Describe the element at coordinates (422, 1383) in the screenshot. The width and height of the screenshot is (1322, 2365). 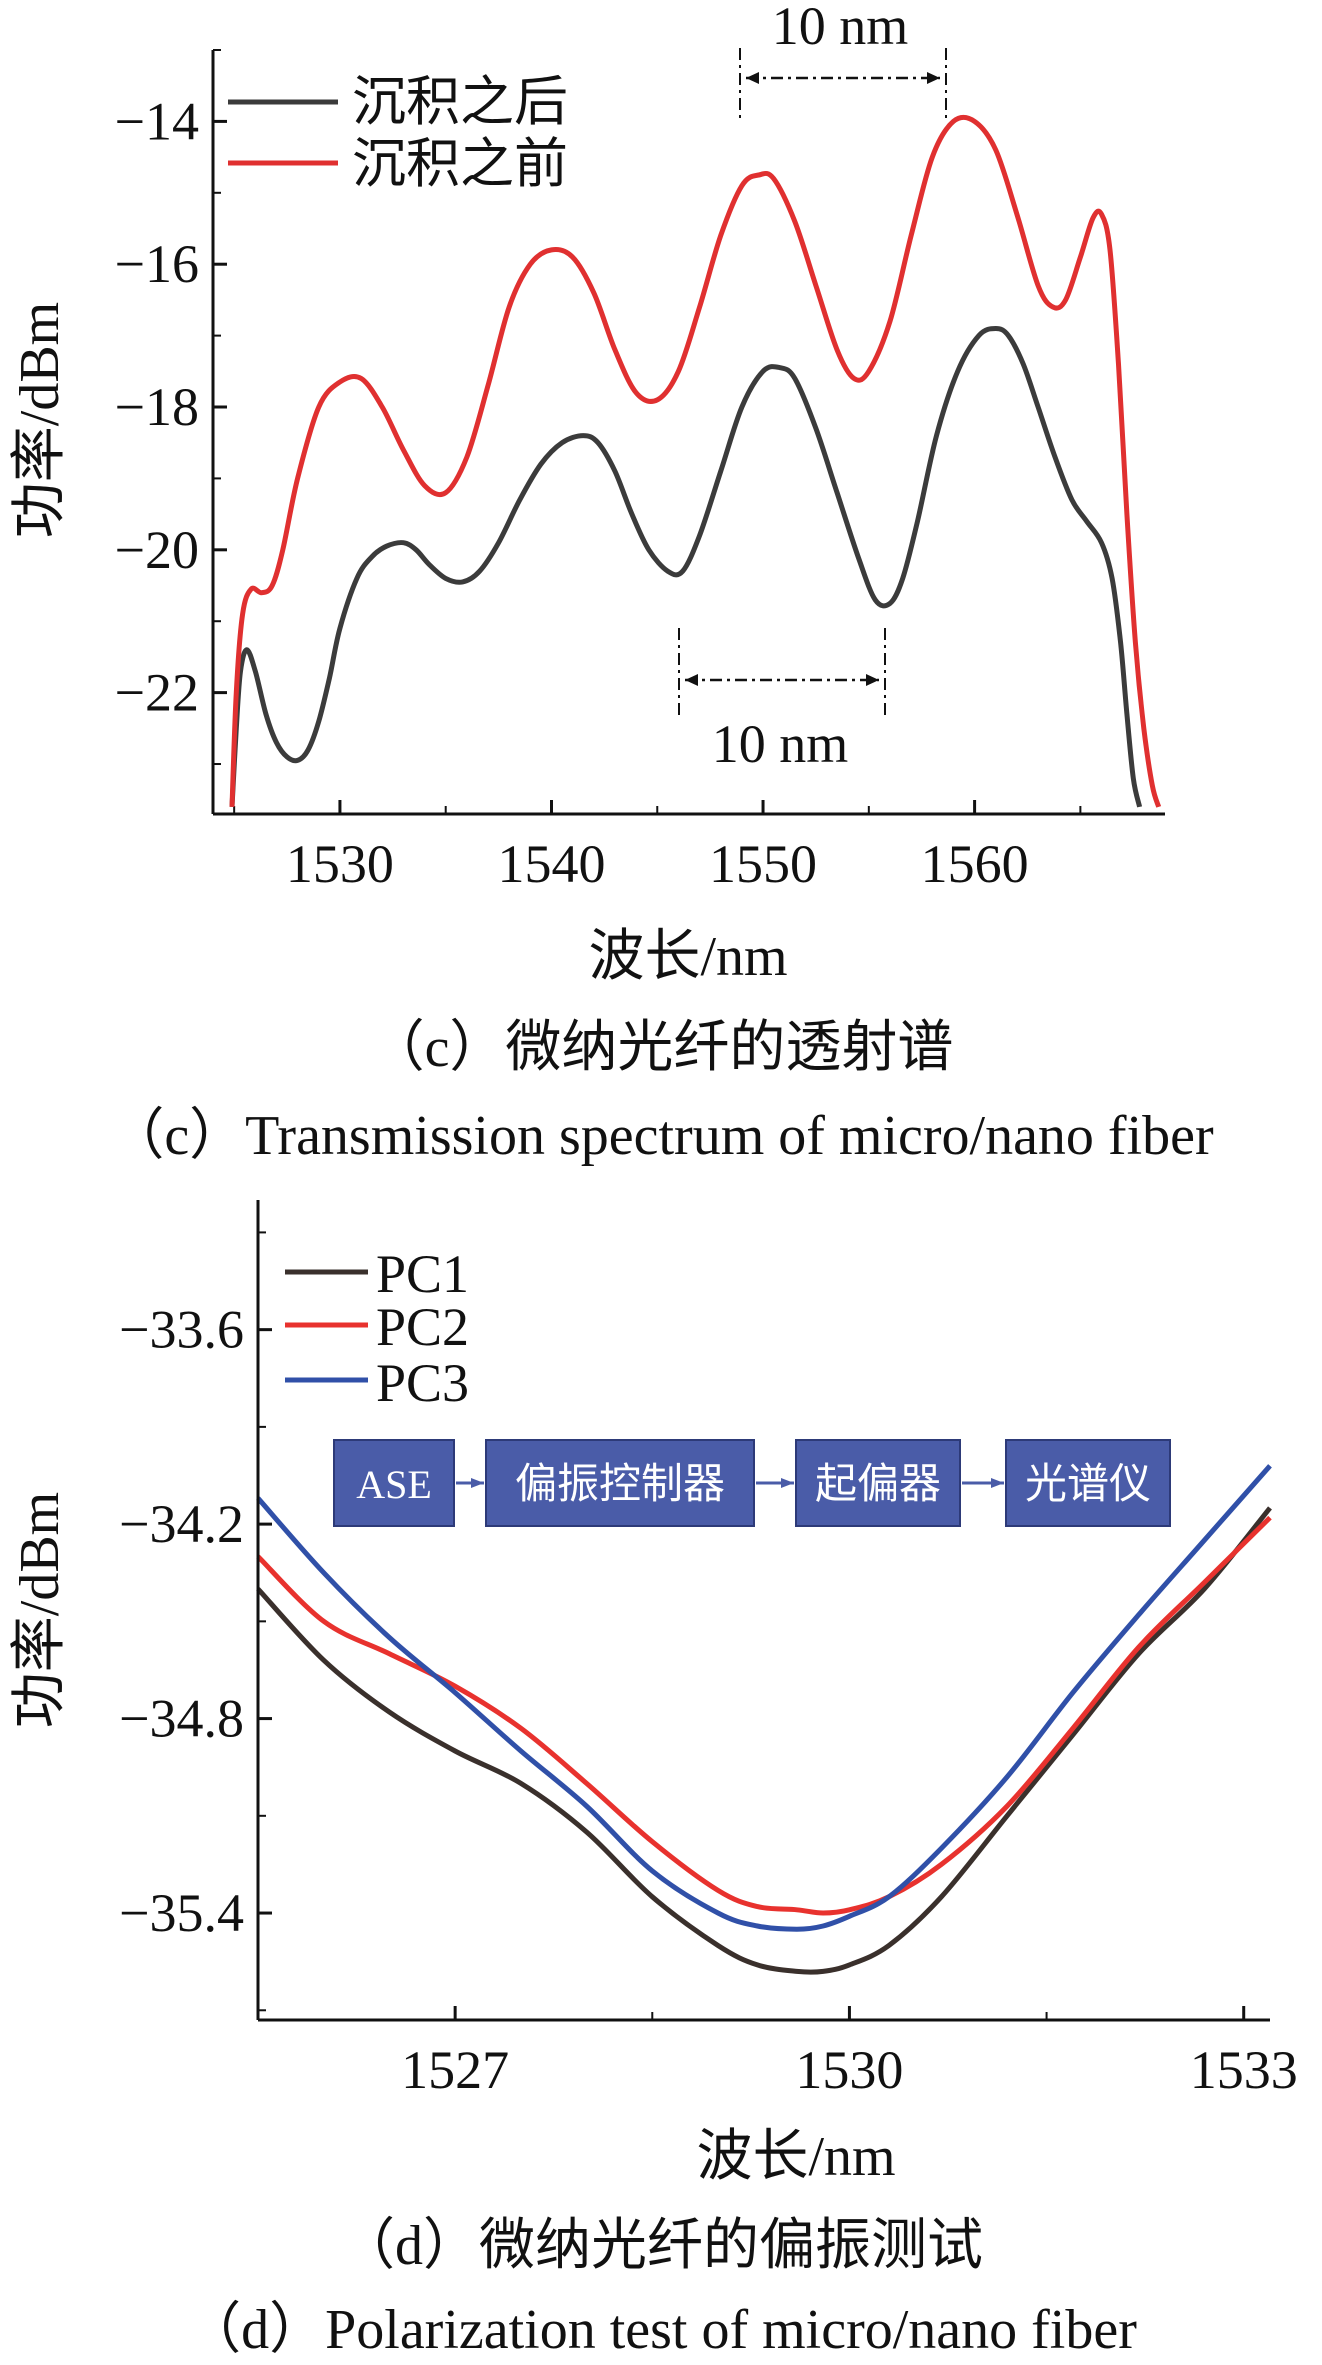
I see `legend-label-pc3: PC3` at that location.